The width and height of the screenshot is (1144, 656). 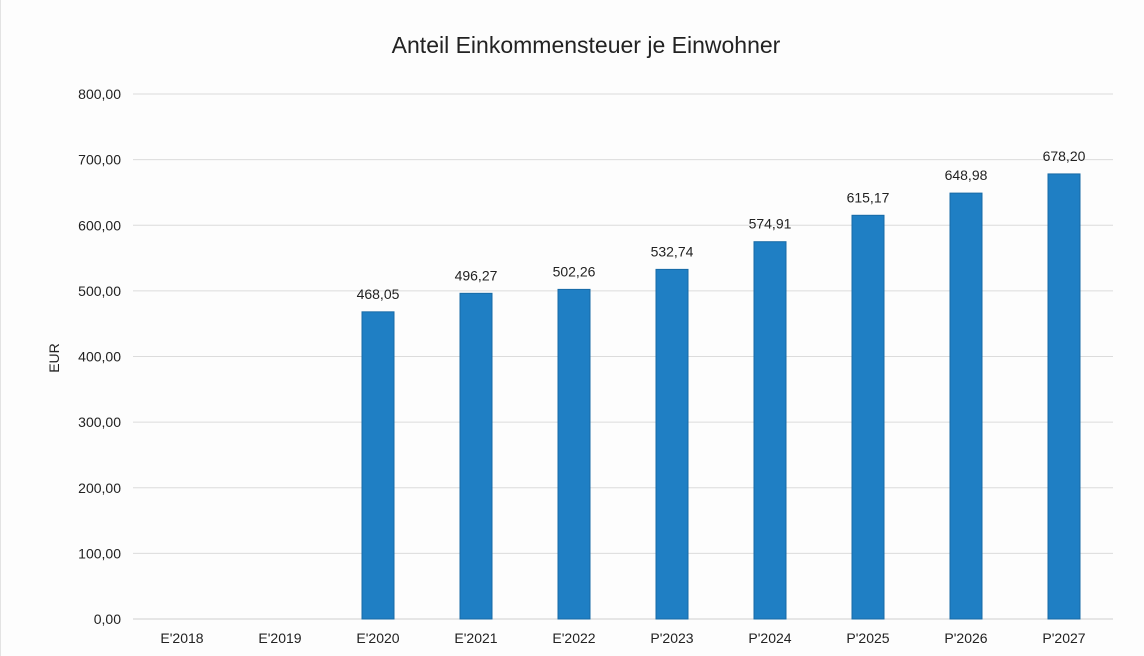 I want to click on chart-title: Anteil Einkommensteuer je Einwohner, so click(x=586, y=45).